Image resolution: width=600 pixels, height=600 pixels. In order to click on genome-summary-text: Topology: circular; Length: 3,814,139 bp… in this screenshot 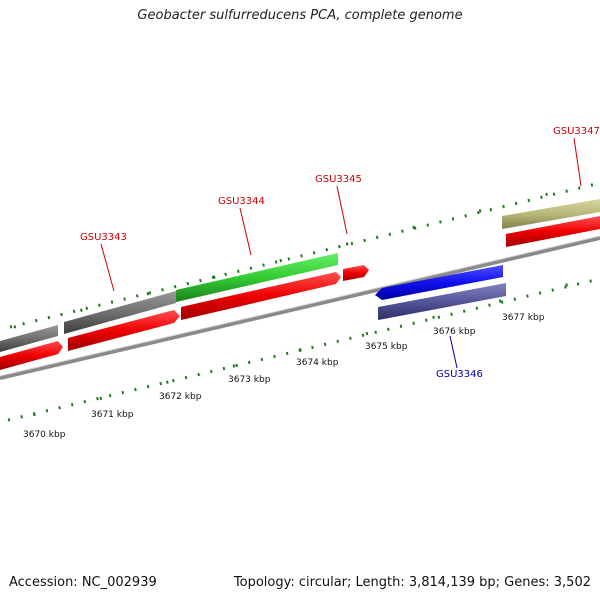, I will do `click(412, 582)`.